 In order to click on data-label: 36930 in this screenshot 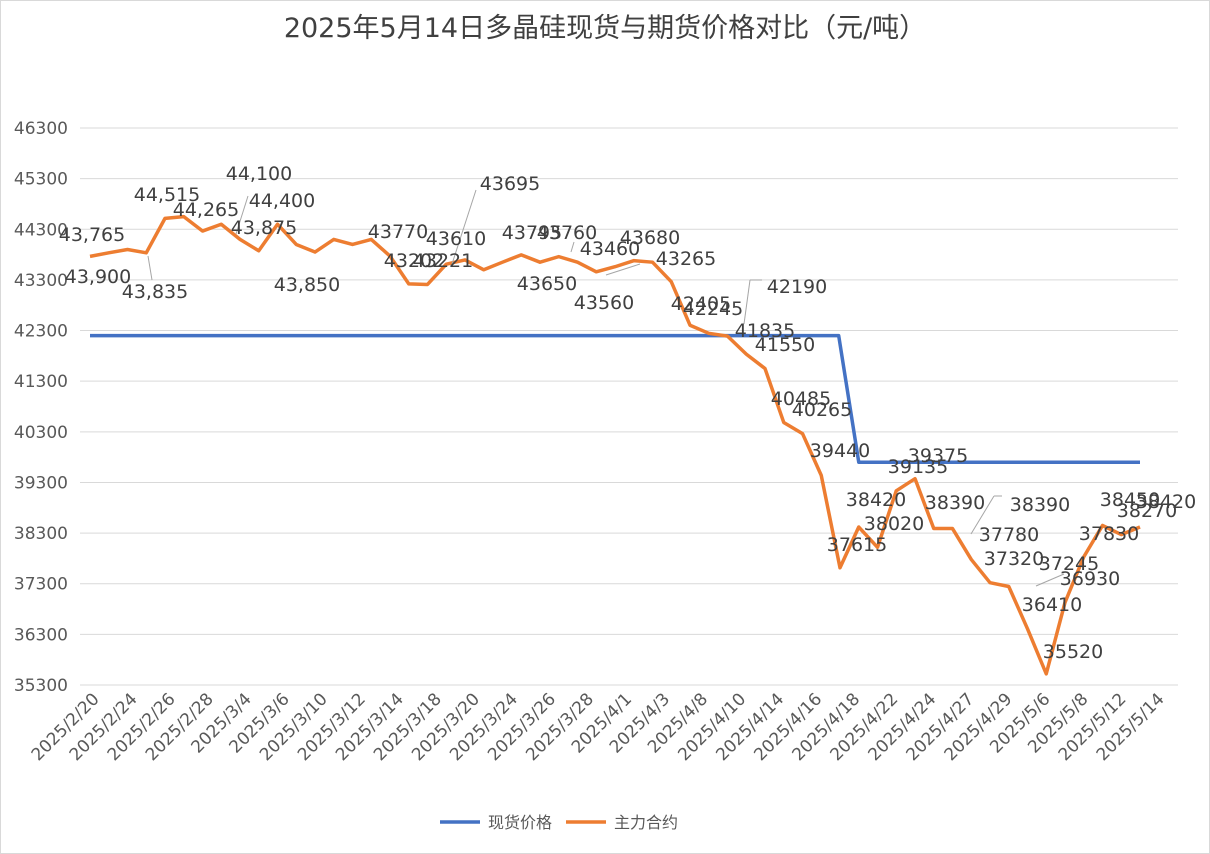, I will do `click(1090, 579)`.